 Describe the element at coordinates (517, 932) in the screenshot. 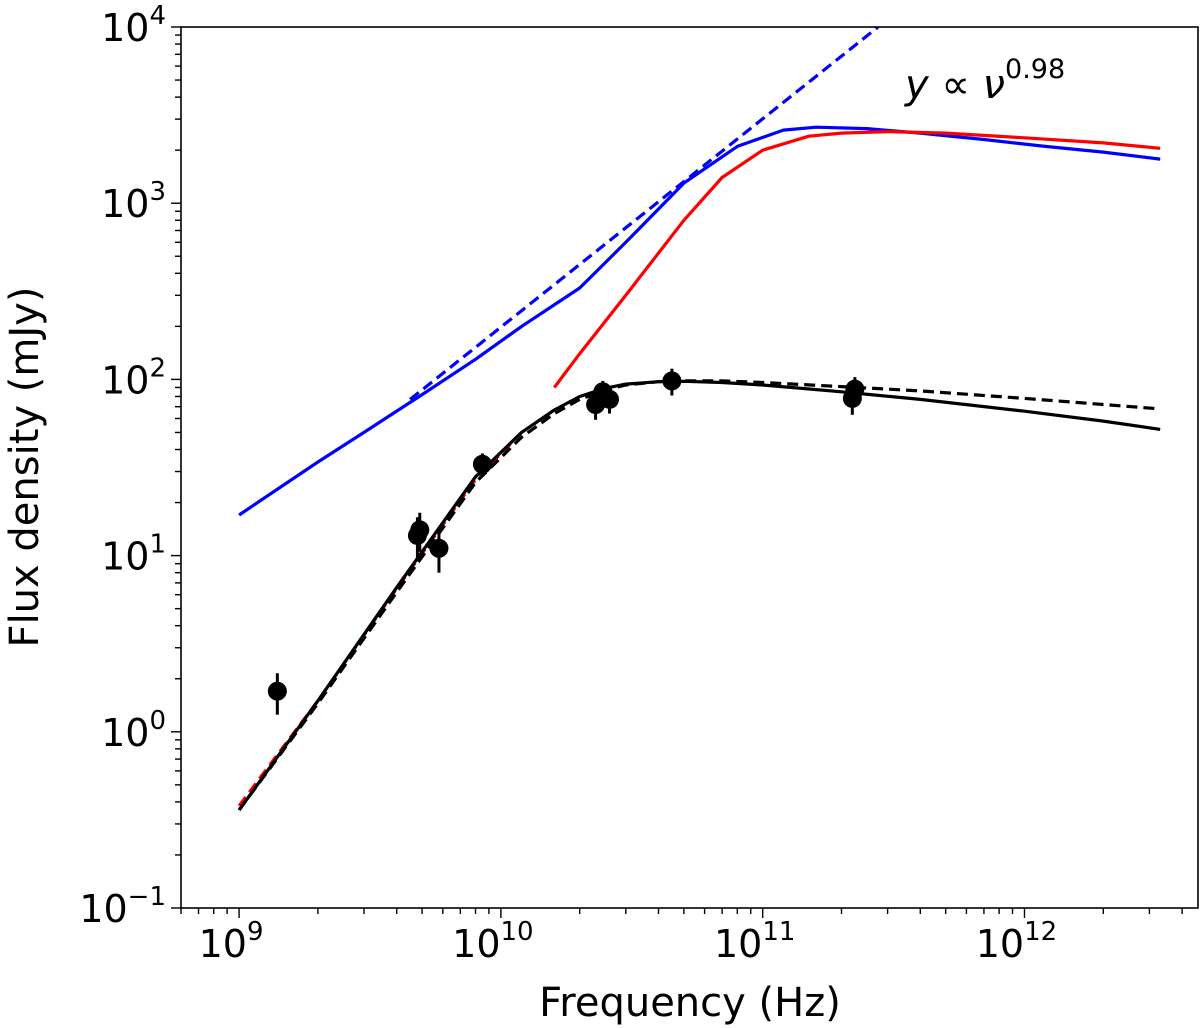

I see `tick-exponent: 10` at that location.